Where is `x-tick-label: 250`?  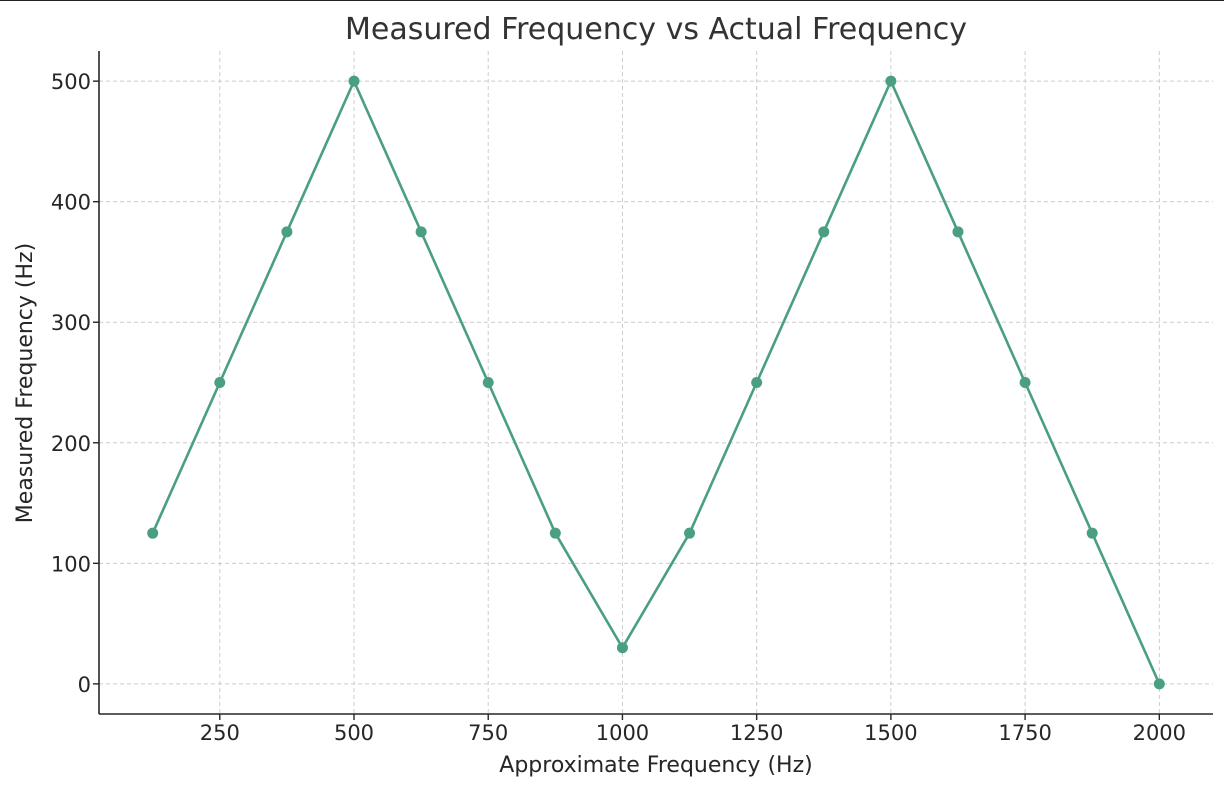 x-tick-label: 250 is located at coordinates (220, 733).